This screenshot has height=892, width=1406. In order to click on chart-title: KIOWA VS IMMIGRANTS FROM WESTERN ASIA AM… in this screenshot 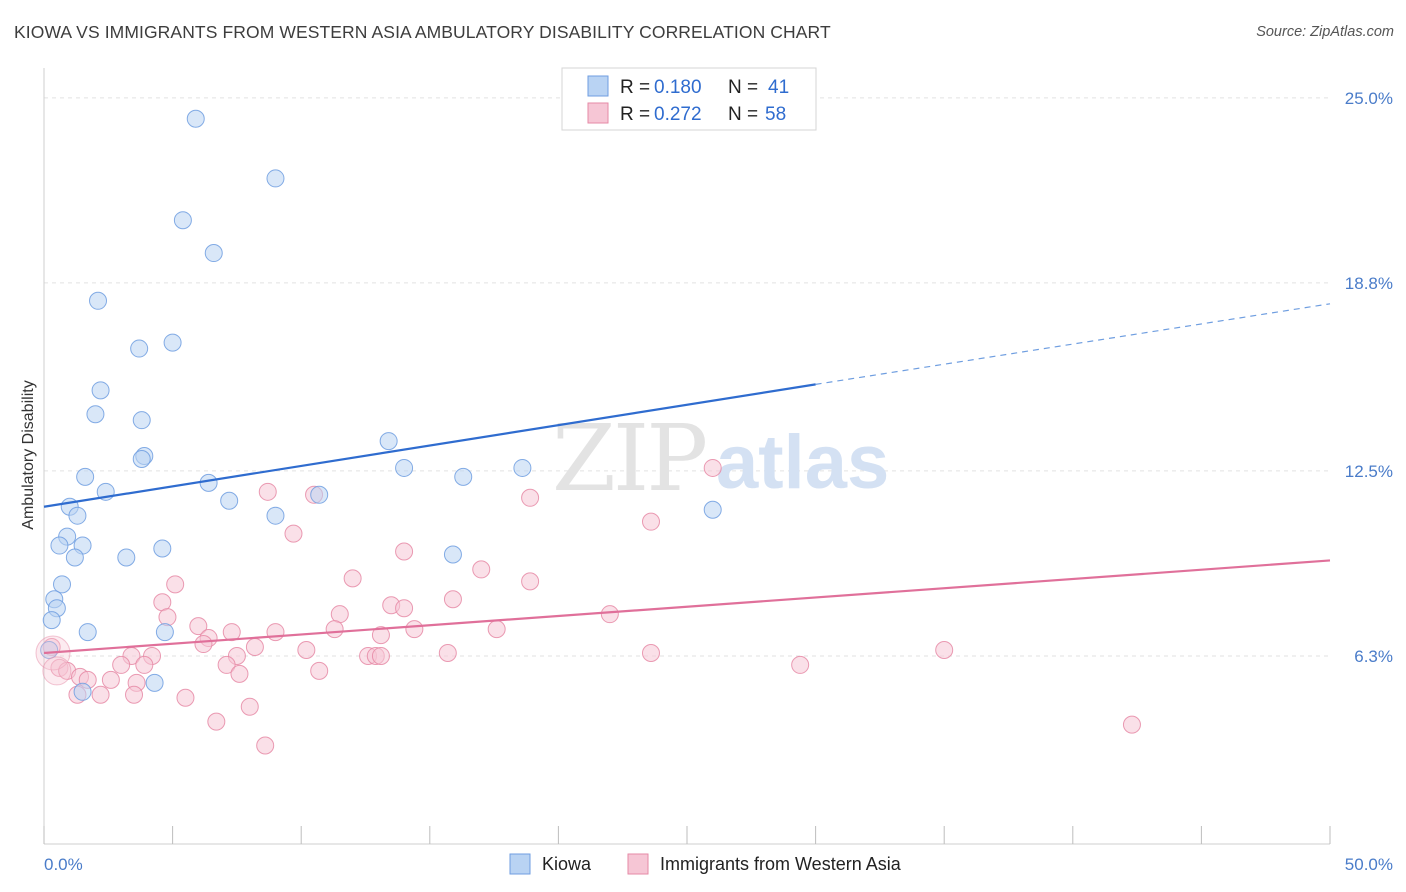, I will do `click(422, 32)`.